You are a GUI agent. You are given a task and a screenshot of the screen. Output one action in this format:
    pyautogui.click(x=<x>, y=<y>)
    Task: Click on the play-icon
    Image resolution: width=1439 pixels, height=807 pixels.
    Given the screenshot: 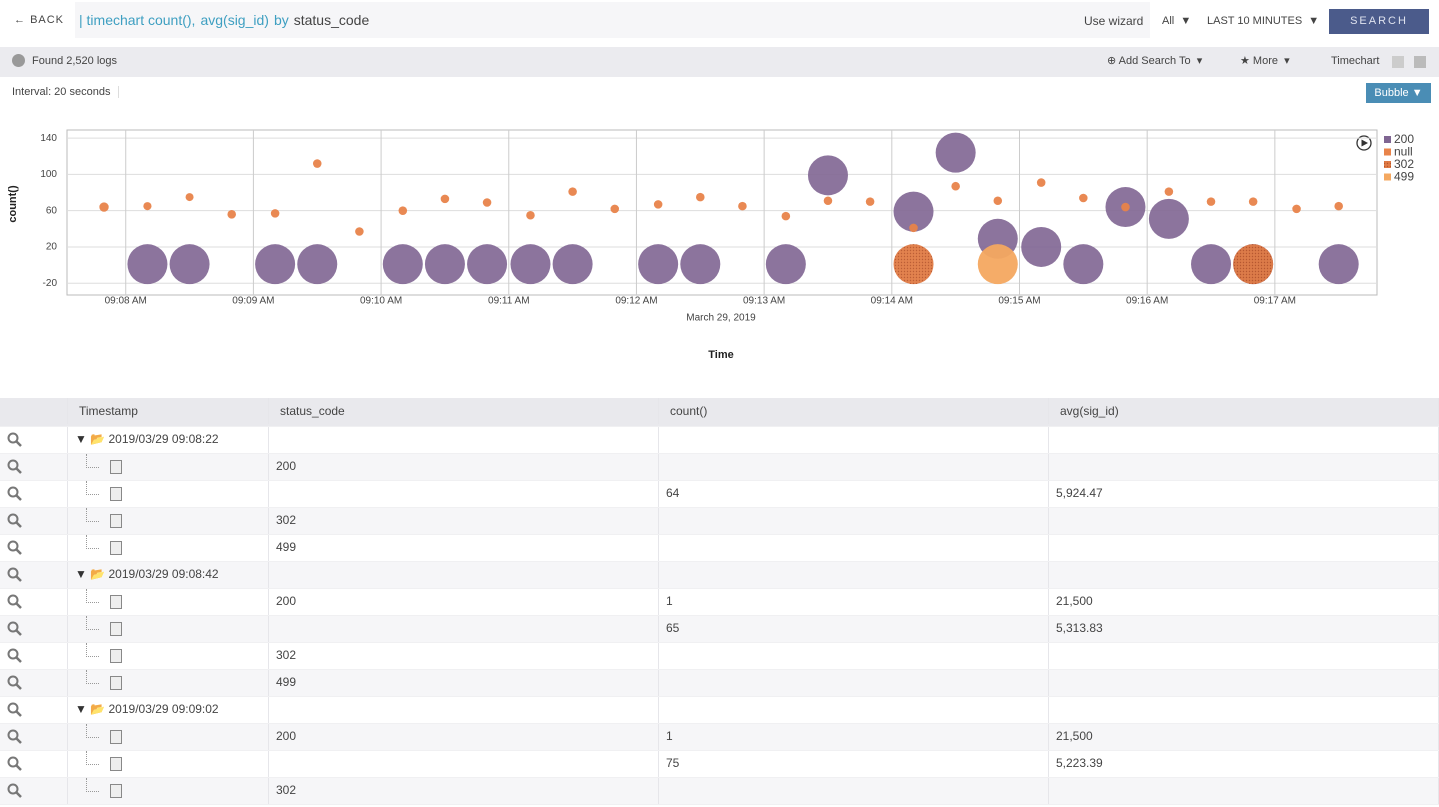 What is the action you would take?
    pyautogui.click(x=1364, y=143)
    